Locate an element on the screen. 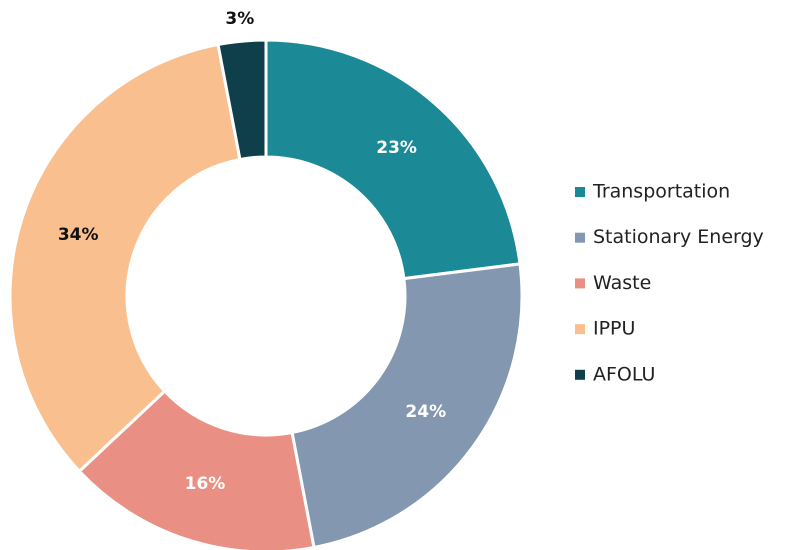 This screenshot has height=550, width=787. legend-label: Transportation is located at coordinates (661, 192).